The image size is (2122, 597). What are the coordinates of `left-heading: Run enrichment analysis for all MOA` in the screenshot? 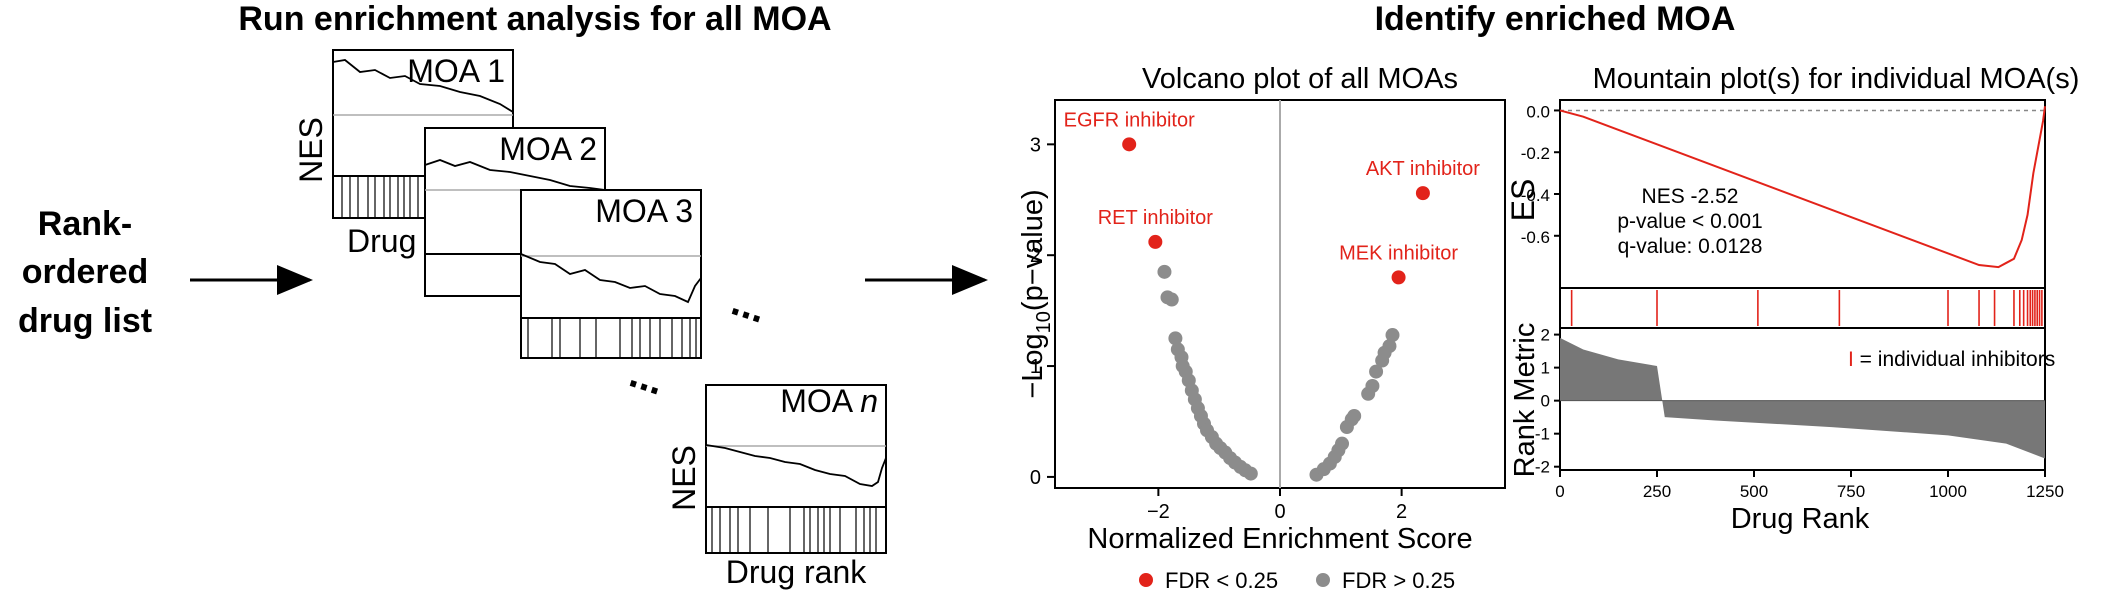 It's located at (534, 19).